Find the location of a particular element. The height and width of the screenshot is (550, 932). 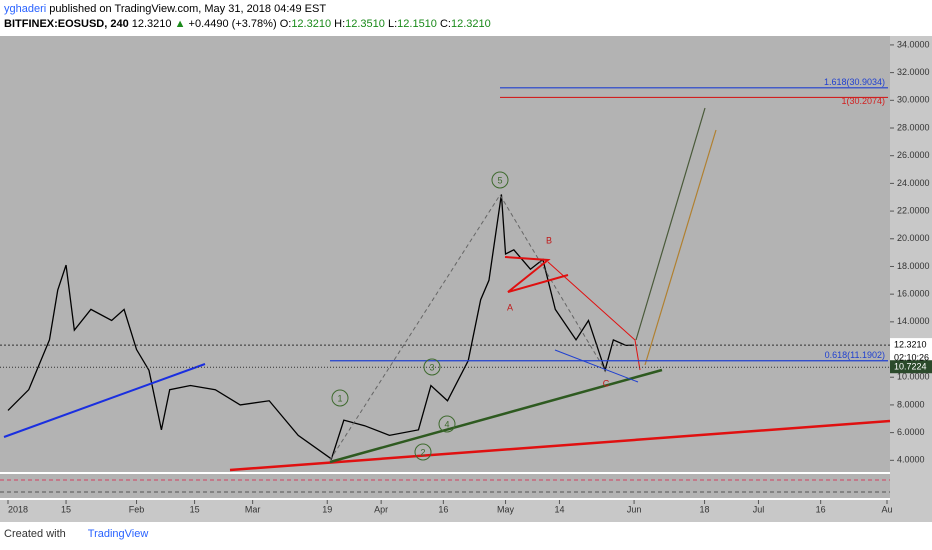

wave-label: 4 is located at coordinates (446, 424).